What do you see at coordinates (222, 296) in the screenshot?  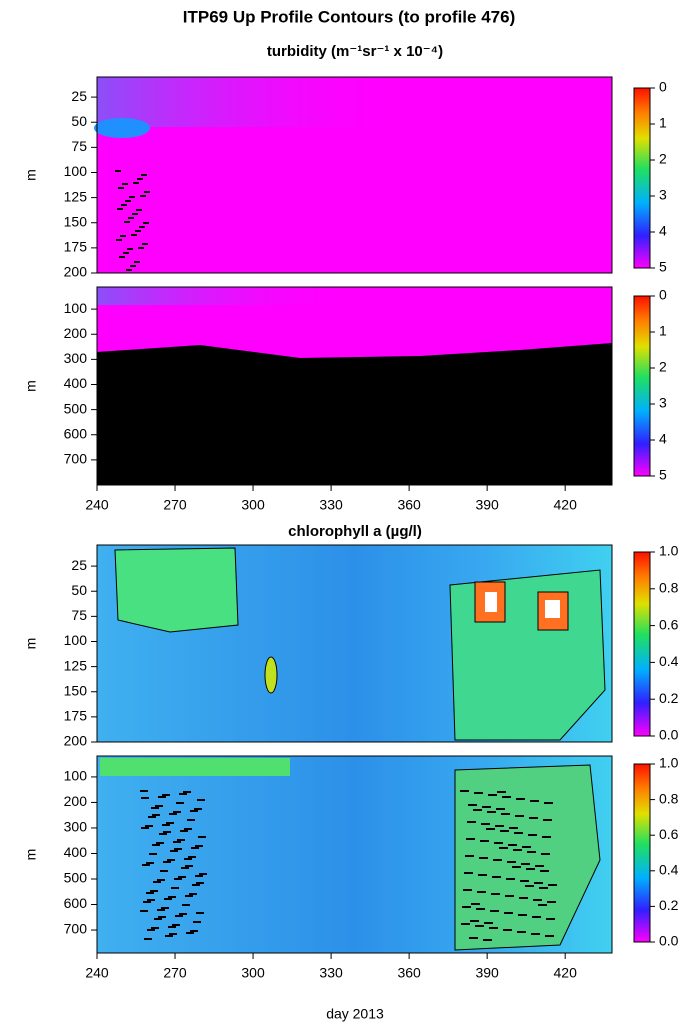 I see `field-shade` at bounding box center [222, 296].